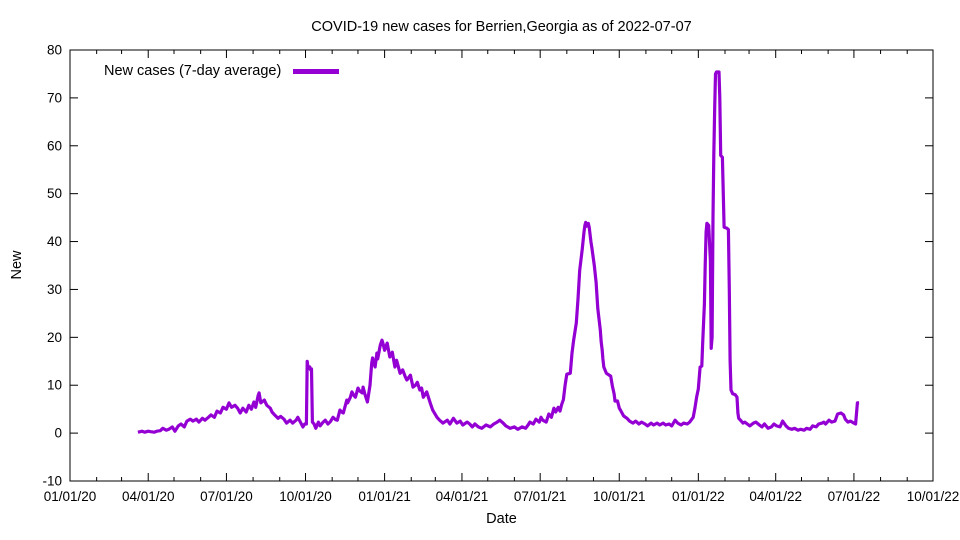 This screenshot has width=960, height=540. I want to click on svg-text: 60, so click(54, 145).